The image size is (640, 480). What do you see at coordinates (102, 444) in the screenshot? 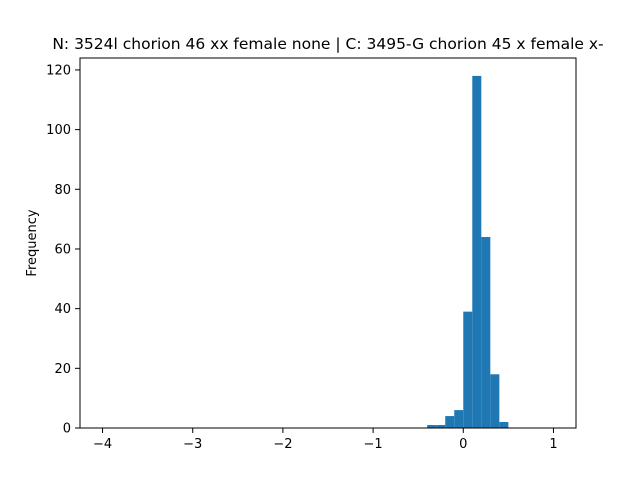
I see `x-tick-label: −4` at bounding box center [102, 444].